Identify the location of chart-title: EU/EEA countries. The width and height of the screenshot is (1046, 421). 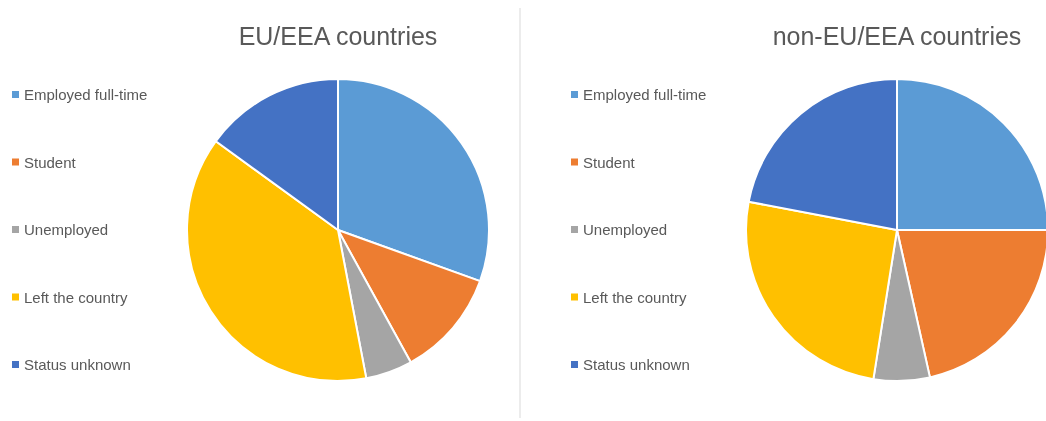
(338, 36).